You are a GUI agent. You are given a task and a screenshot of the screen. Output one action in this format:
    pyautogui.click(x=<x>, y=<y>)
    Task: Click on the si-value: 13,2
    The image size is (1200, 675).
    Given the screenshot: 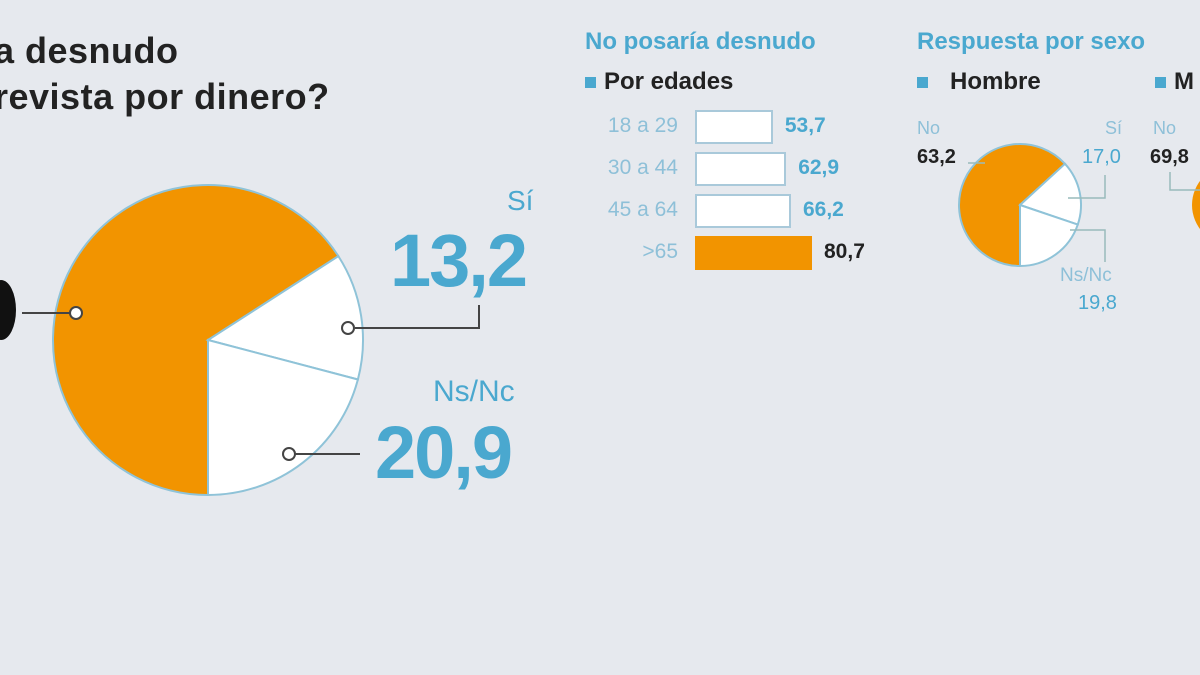 What is the action you would take?
    pyautogui.click(x=459, y=260)
    